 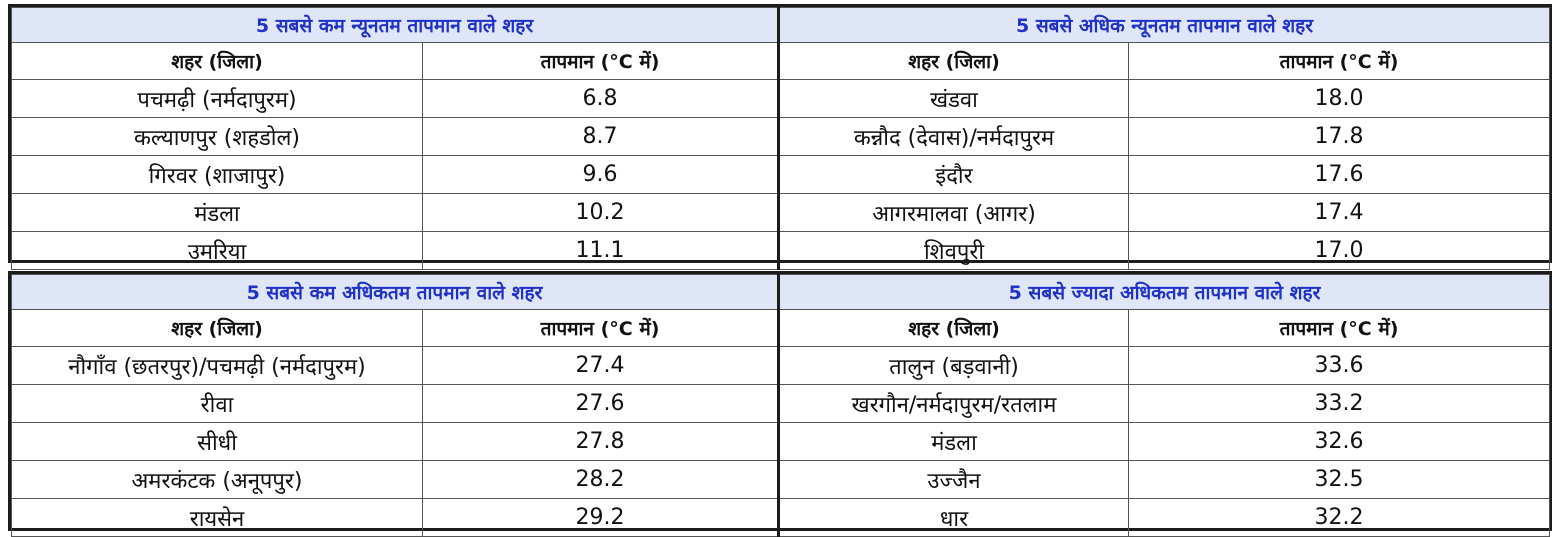 I want to click on table-row: रीवा 27.6 खरगौन/नर्मदापुरम/रतलाम 33.2, so click(x=781, y=403).